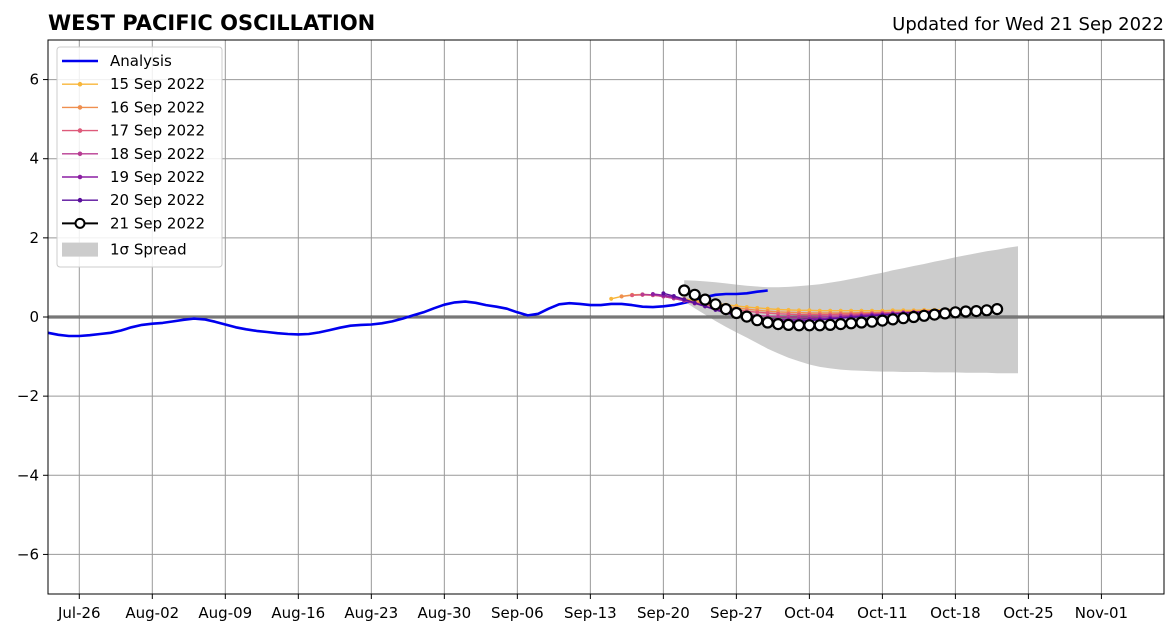 The height and width of the screenshot is (633, 1176). Describe the element at coordinates (809, 613) in the screenshot. I see `x-tick-label: Oct-04` at that location.